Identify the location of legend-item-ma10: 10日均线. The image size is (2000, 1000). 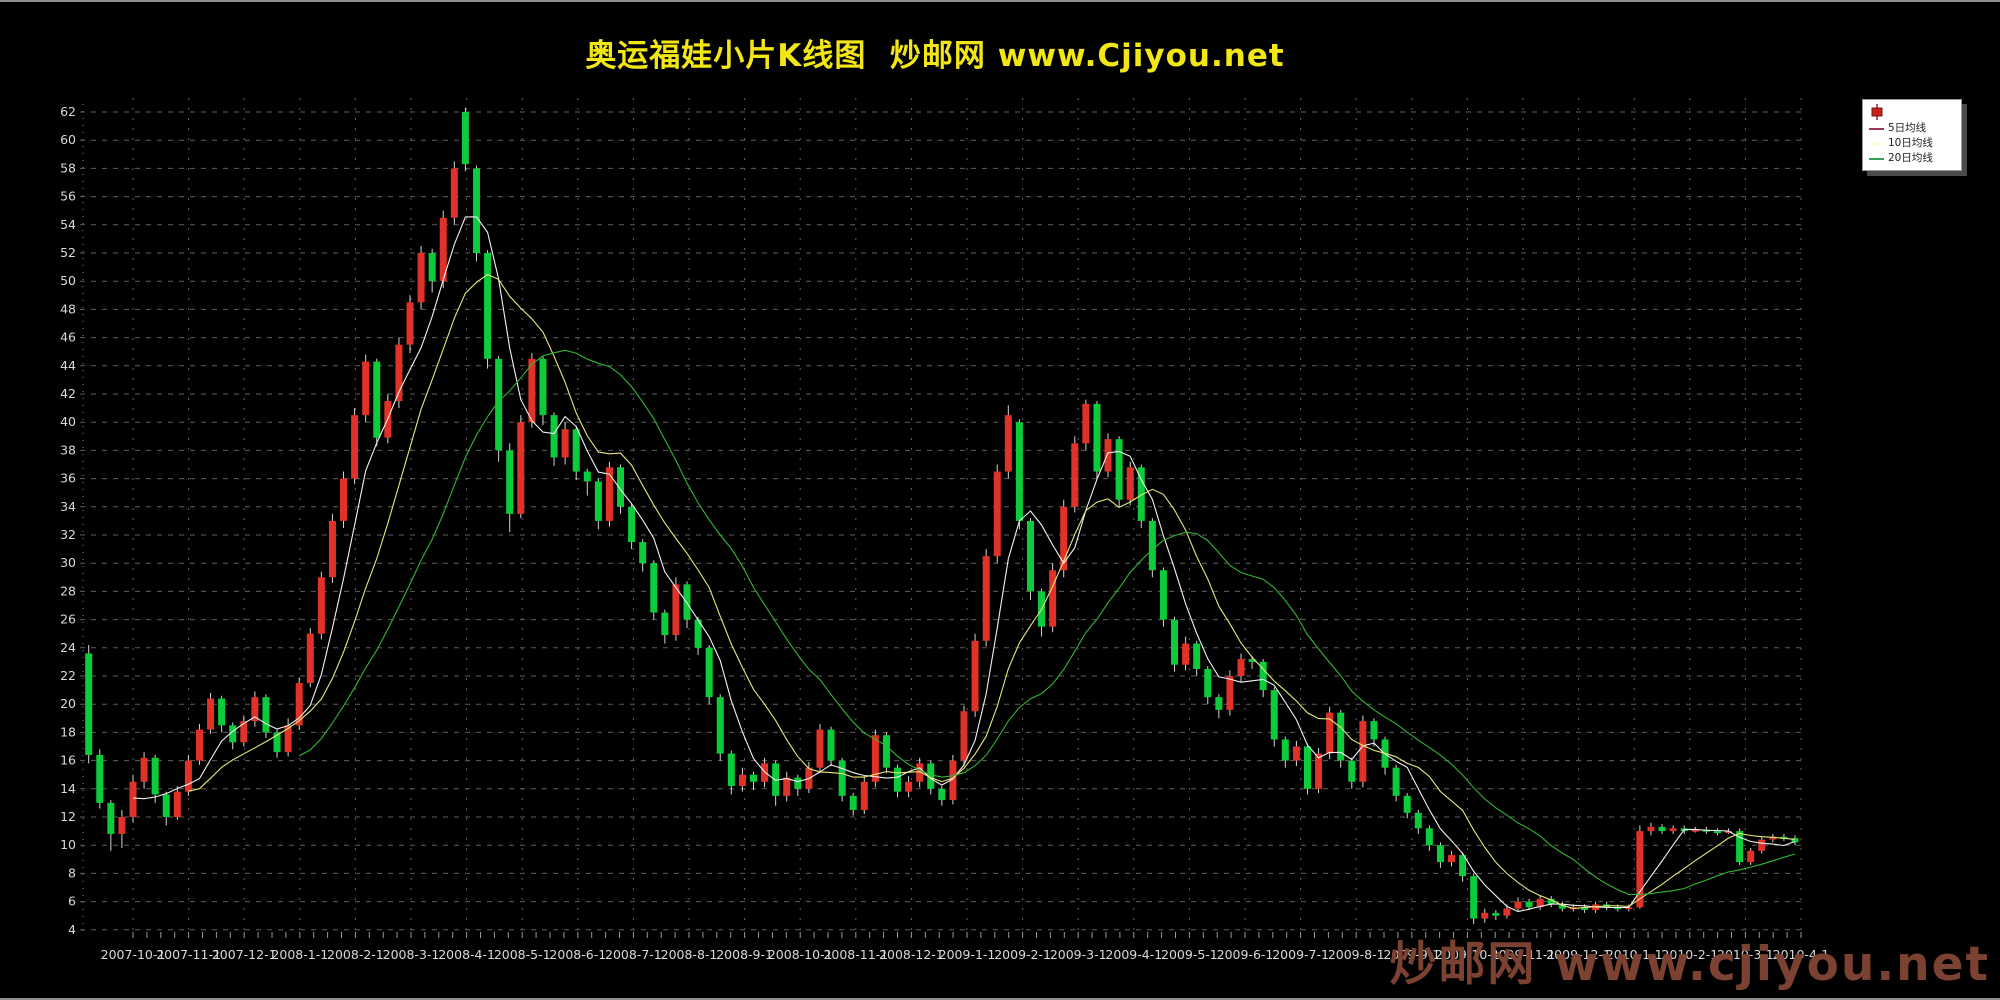
(1913, 143).